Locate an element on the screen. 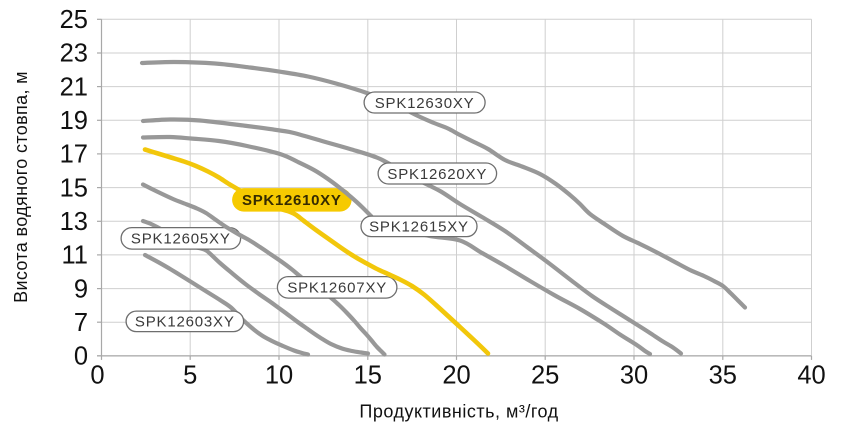  svg-text: 35 is located at coordinates (723, 376).